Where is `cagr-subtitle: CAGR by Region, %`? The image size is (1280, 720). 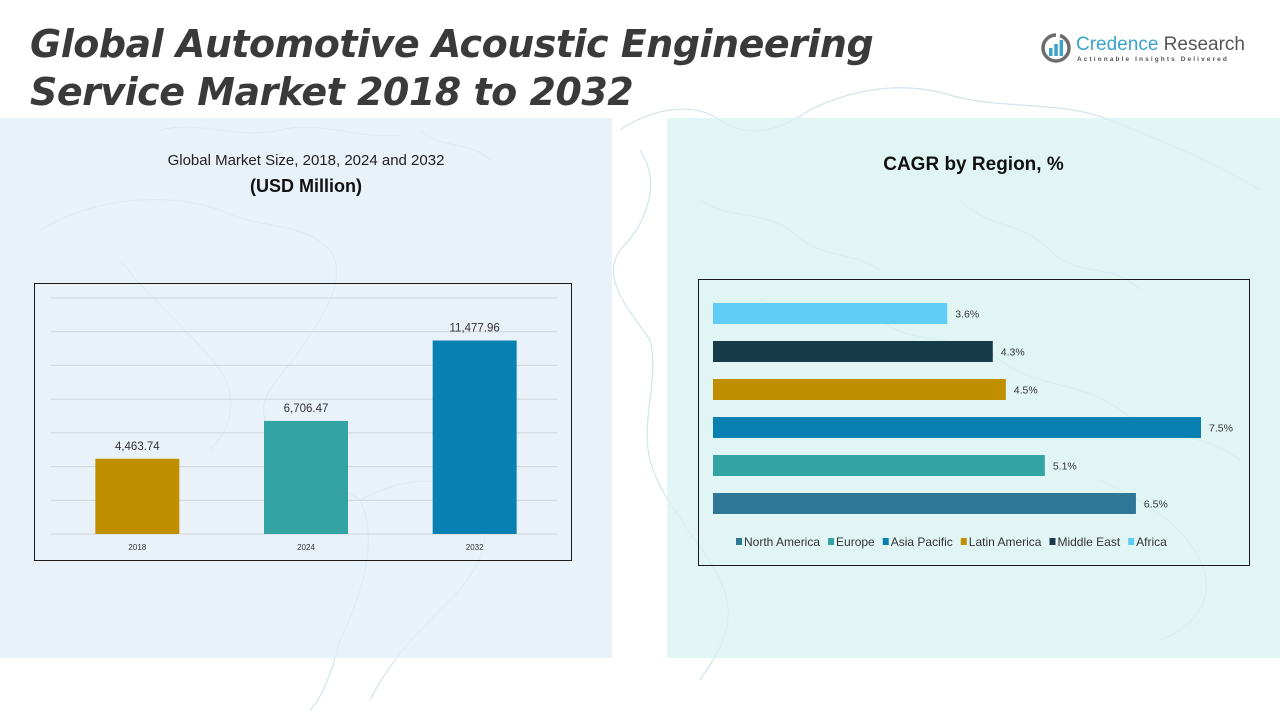 cagr-subtitle: CAGR by Region, % is located at coordinates (973, 164).